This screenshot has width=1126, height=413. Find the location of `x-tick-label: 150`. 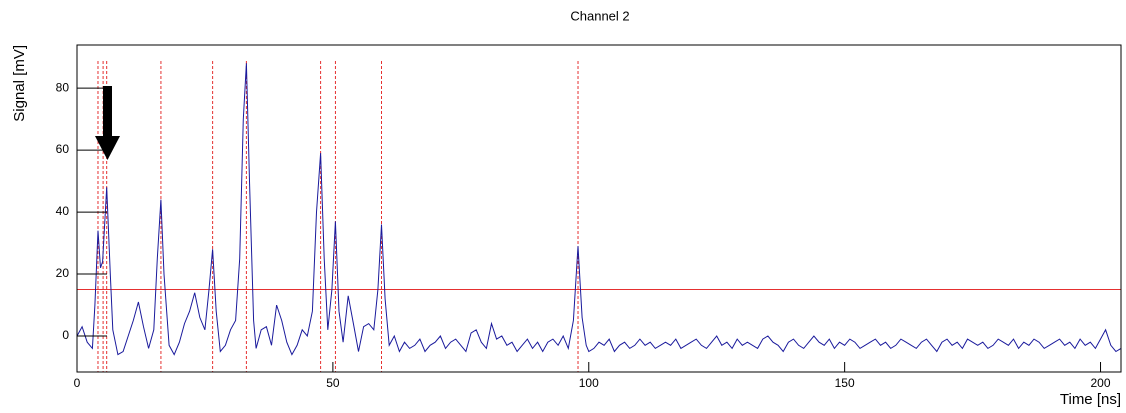

x-tick-label: 150 is located at coordinates (845, 383).